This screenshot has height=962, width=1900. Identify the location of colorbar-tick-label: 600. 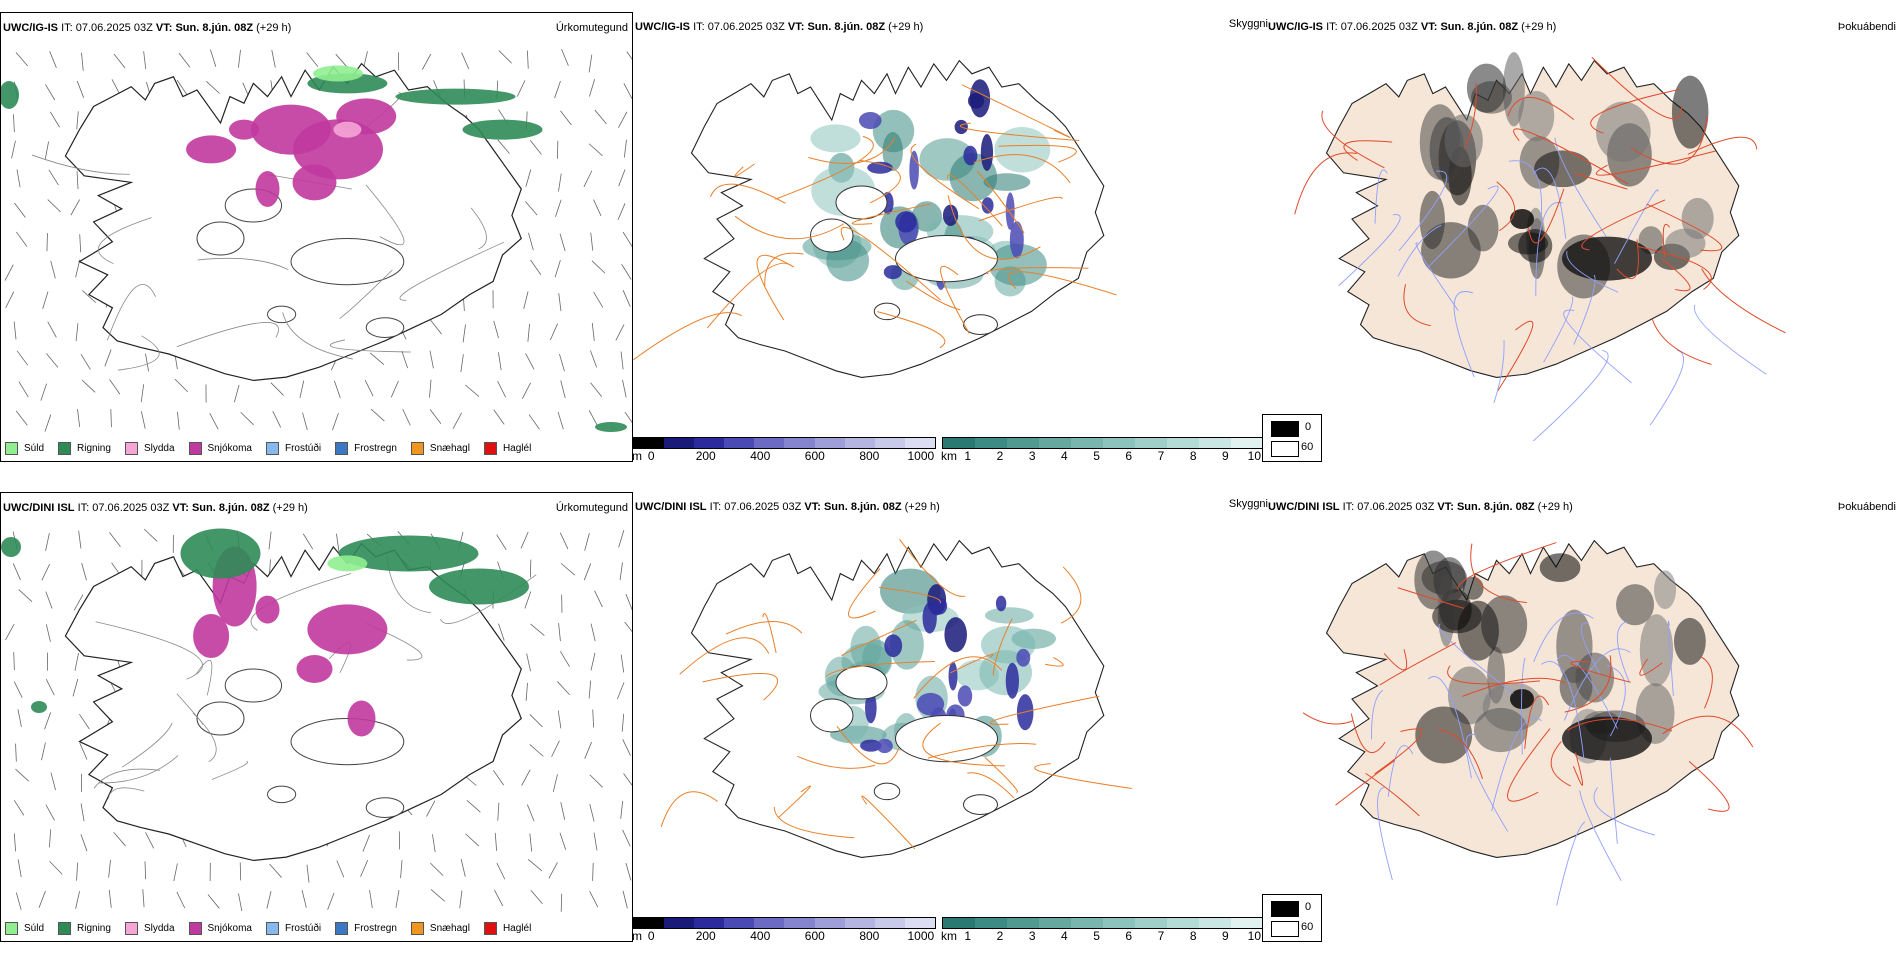
(815, 936).